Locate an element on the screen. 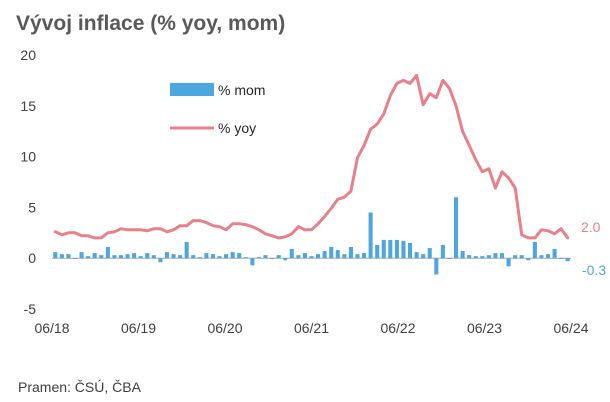  end-label-mom: -0.3 is located at coordinates (594, 270).